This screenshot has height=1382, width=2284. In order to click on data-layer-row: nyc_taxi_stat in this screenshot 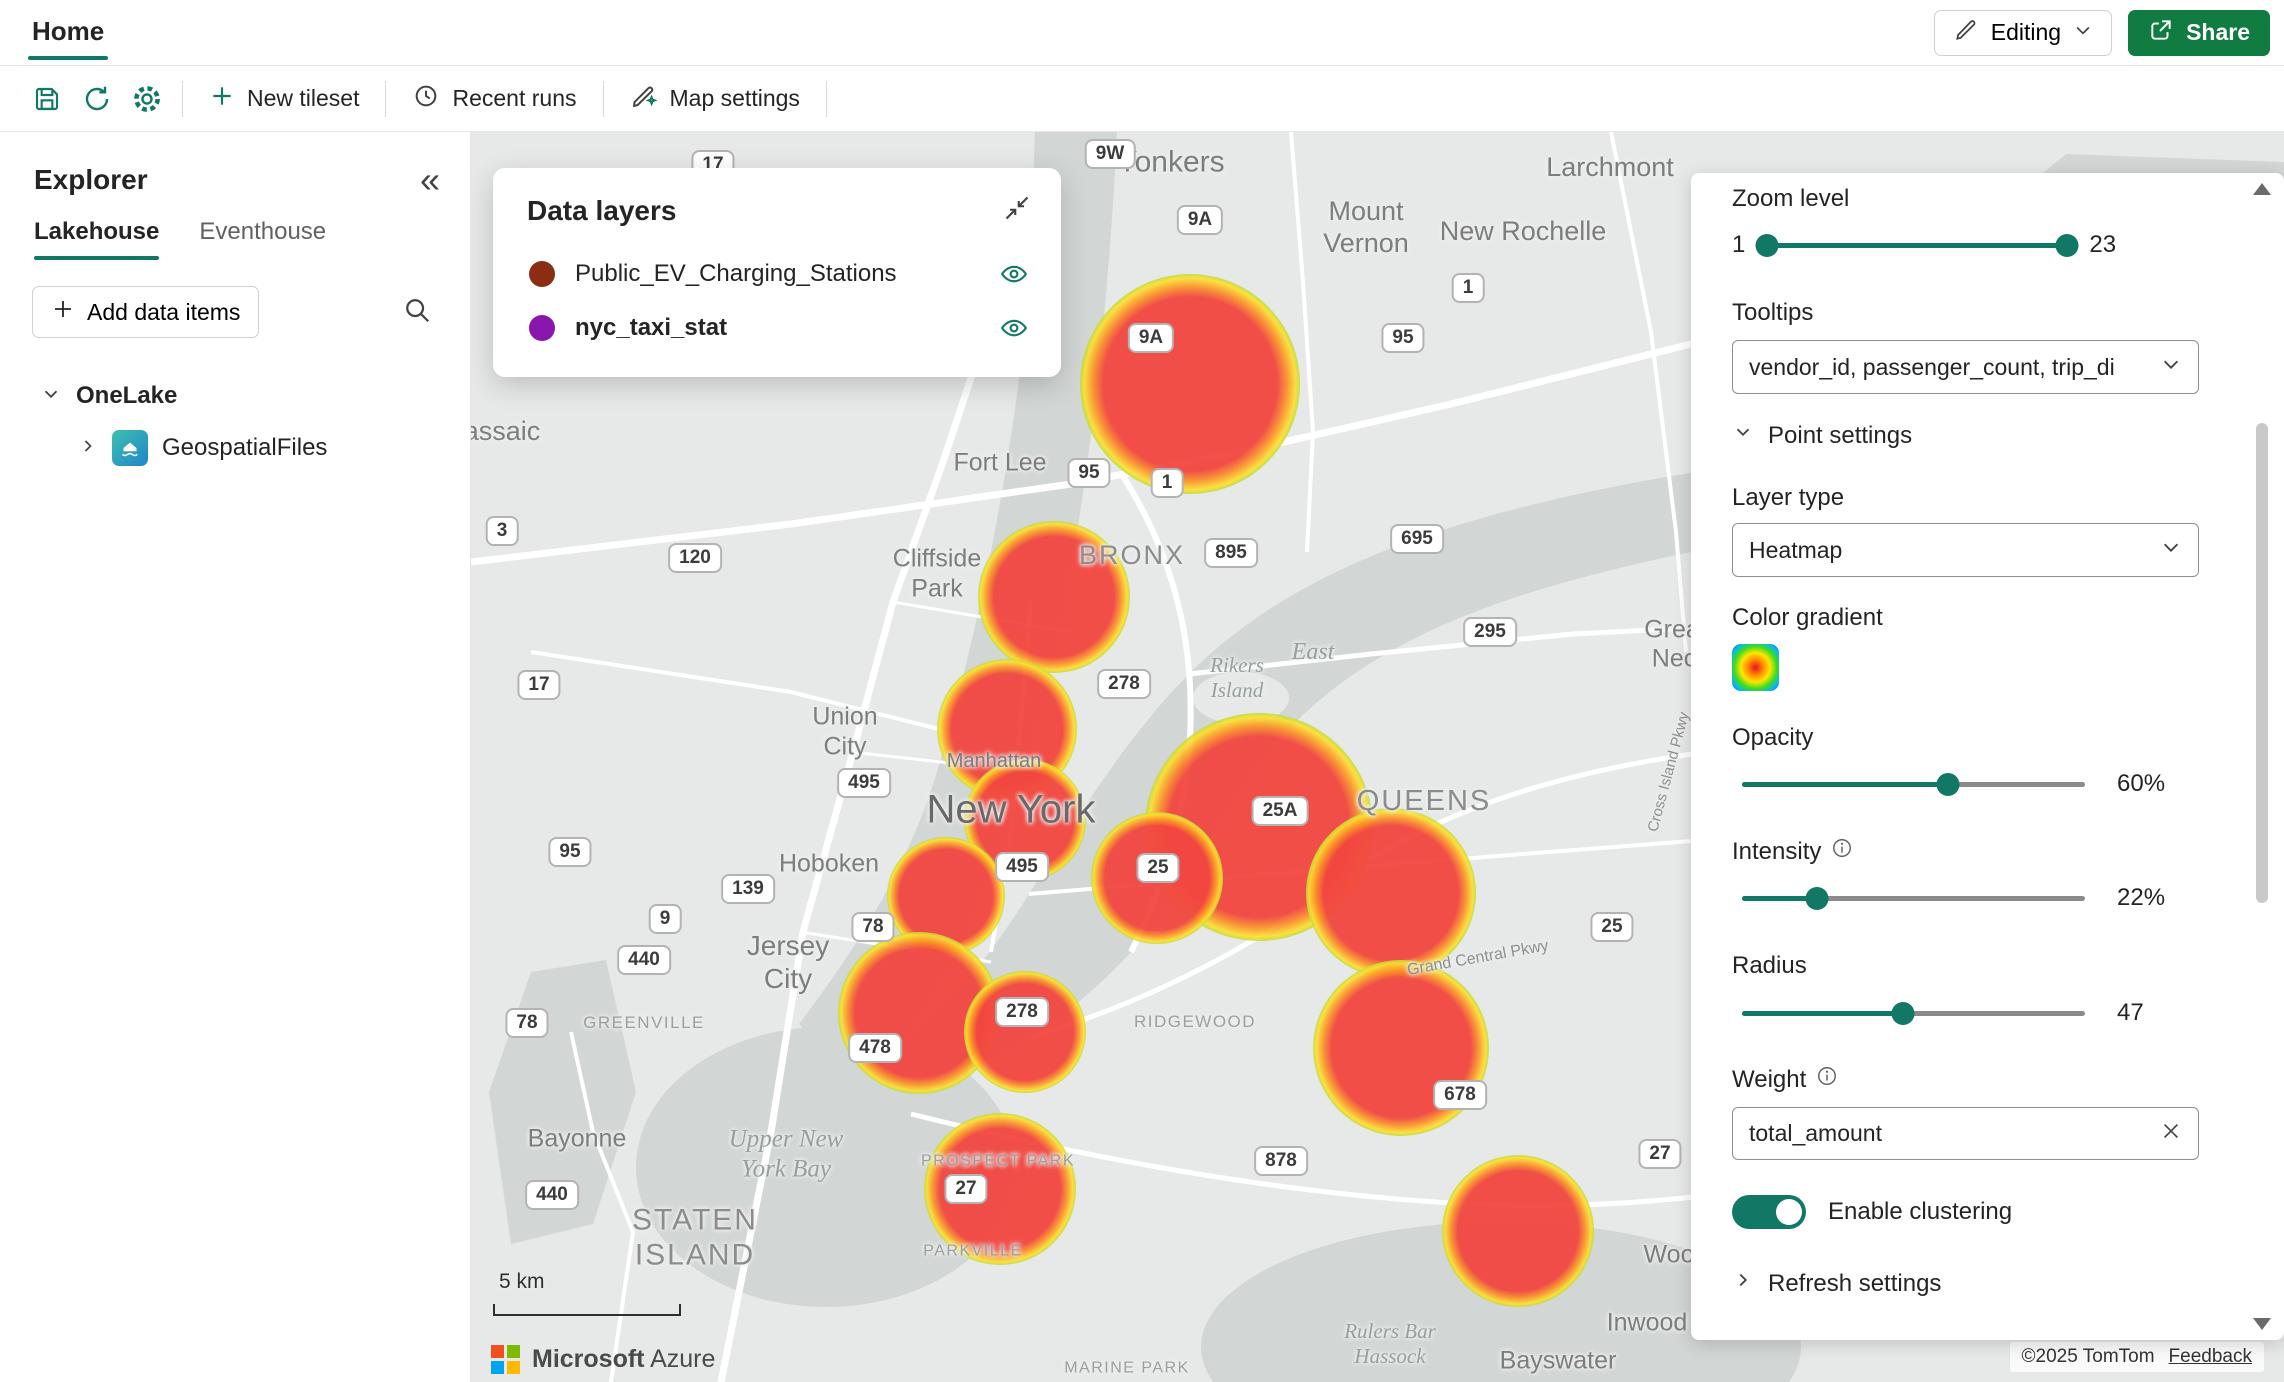, I will do `click(779, 328)`.